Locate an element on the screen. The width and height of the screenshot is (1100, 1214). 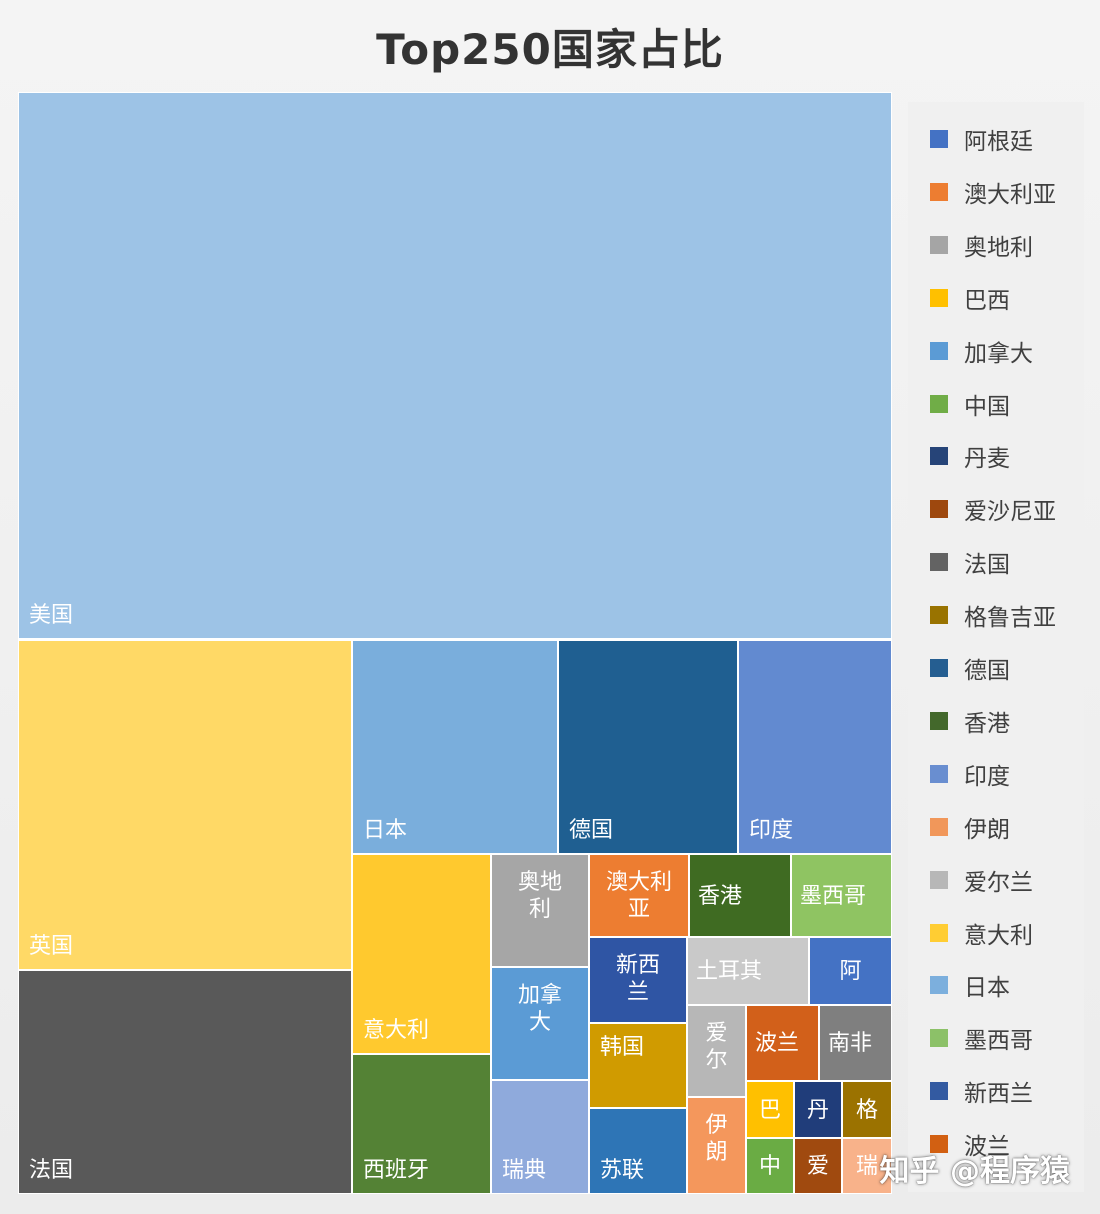
treemap-tile: 丹 is located at coordinates (818, 1109).